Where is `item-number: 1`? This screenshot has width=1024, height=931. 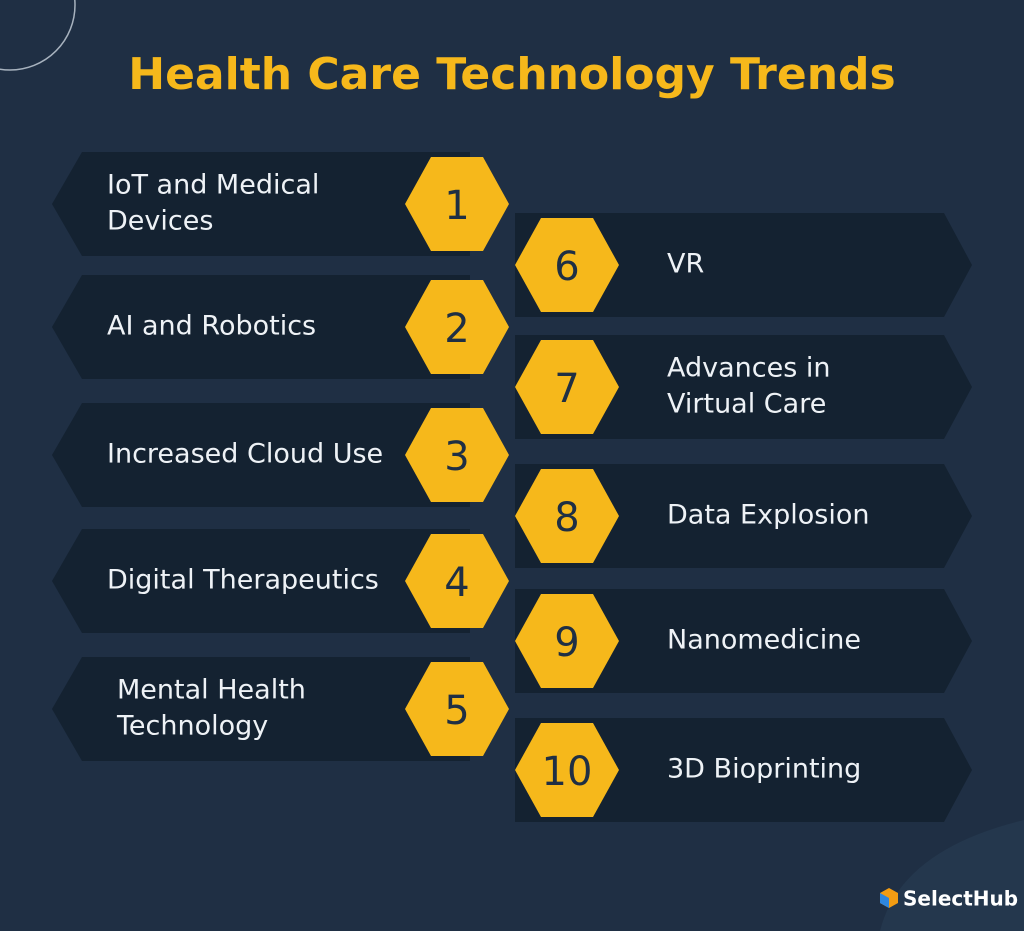 item-number: 1 is located at coordinates (456, 206).